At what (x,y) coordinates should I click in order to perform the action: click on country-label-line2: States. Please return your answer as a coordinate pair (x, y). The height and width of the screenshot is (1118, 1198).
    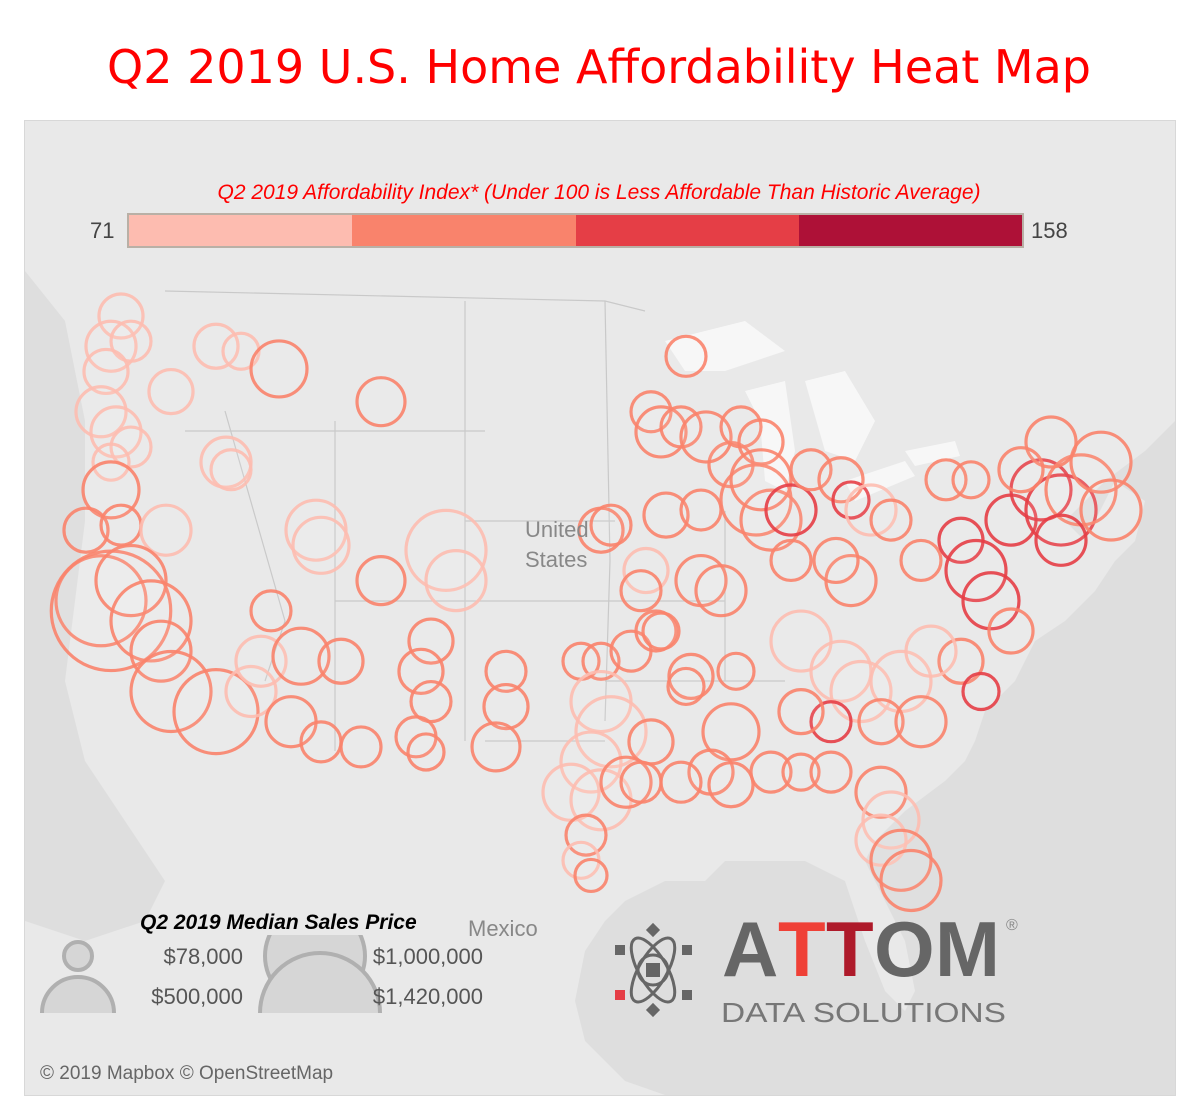
    Looking at the image, I should click on (556, 559).